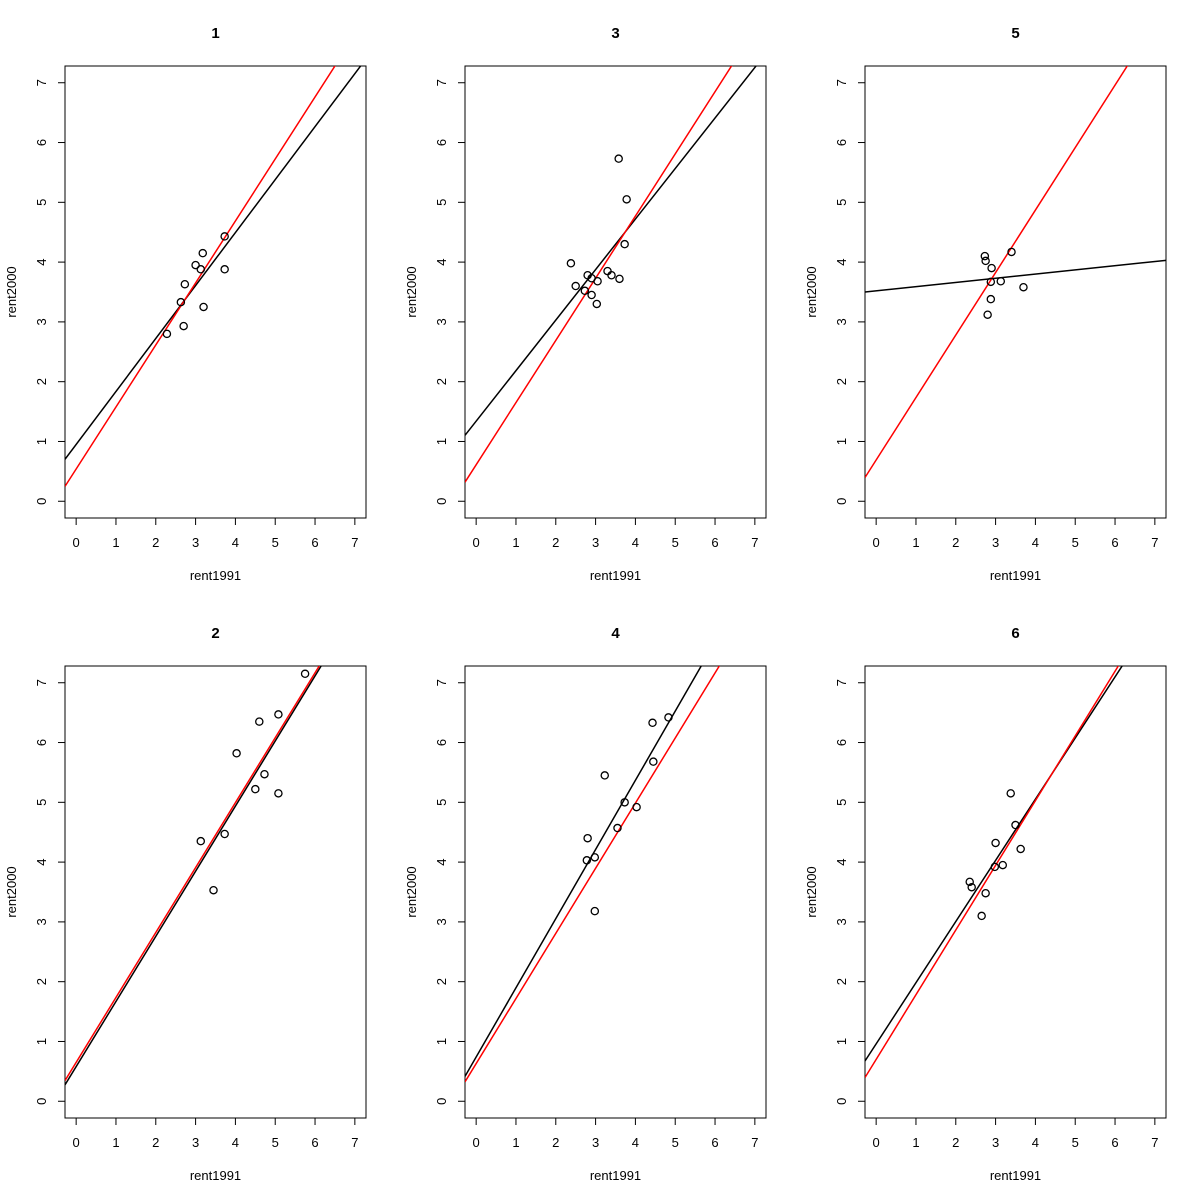  What do you see at coordinates (195, 1142) in the screenshot?
I see `x-tick-label: 3` at bounding box center [195, 1142].